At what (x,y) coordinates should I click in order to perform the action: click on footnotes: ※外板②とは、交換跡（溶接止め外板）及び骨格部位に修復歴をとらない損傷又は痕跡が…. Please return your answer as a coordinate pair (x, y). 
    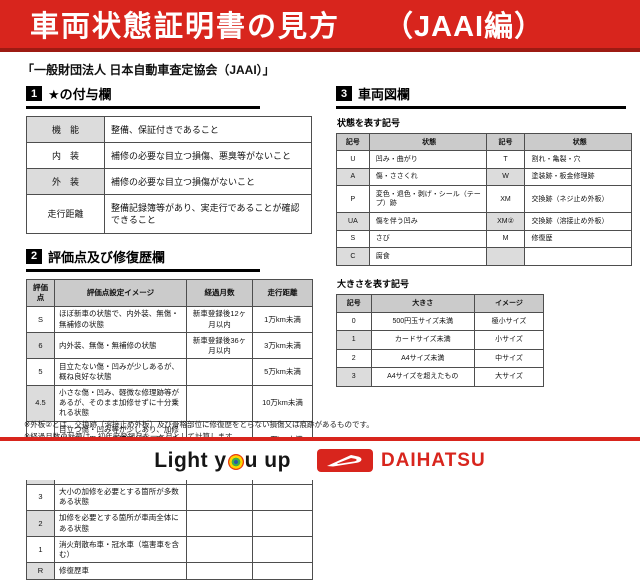
    Looking at the image, I should click on (199, 431).